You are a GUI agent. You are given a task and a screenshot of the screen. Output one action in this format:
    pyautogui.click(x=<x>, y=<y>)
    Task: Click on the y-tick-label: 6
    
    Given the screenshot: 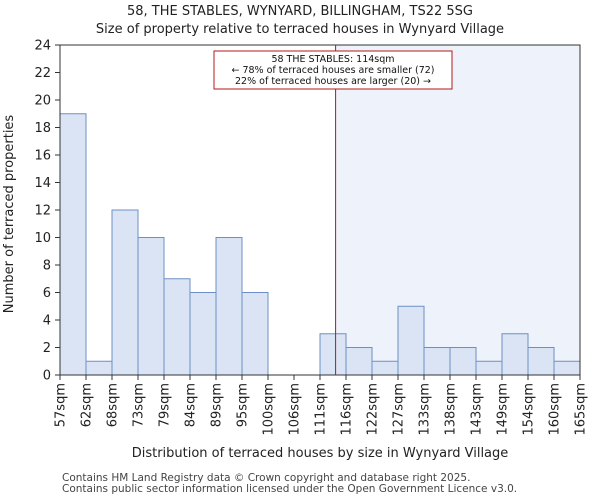 What is the action you would take?
    pyautogui.click(x=47, y=293)
    